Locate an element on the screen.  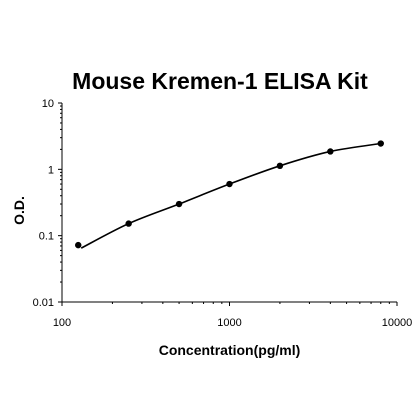
x-tick-label: 100 is located at coordinates (62, 323).